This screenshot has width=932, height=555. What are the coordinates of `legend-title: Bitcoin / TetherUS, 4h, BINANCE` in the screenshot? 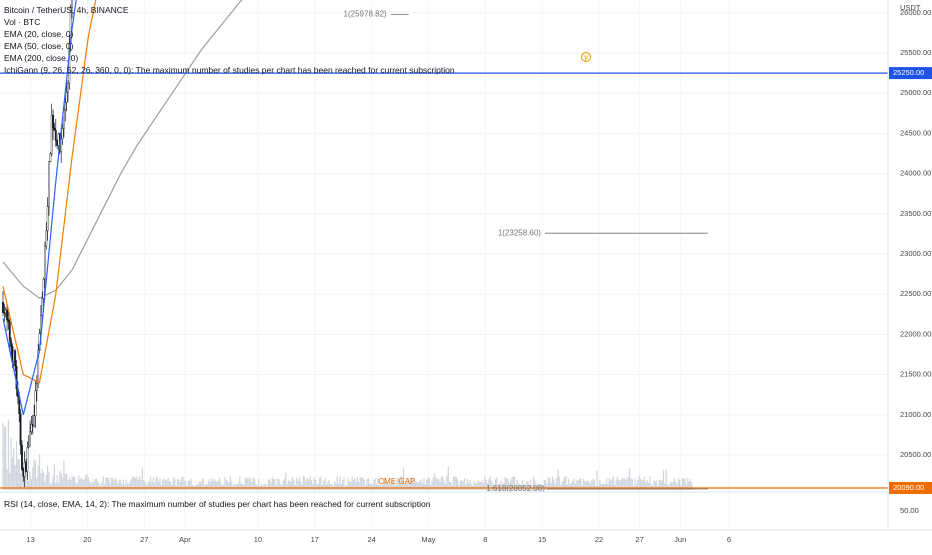 It's located at (66, 10).